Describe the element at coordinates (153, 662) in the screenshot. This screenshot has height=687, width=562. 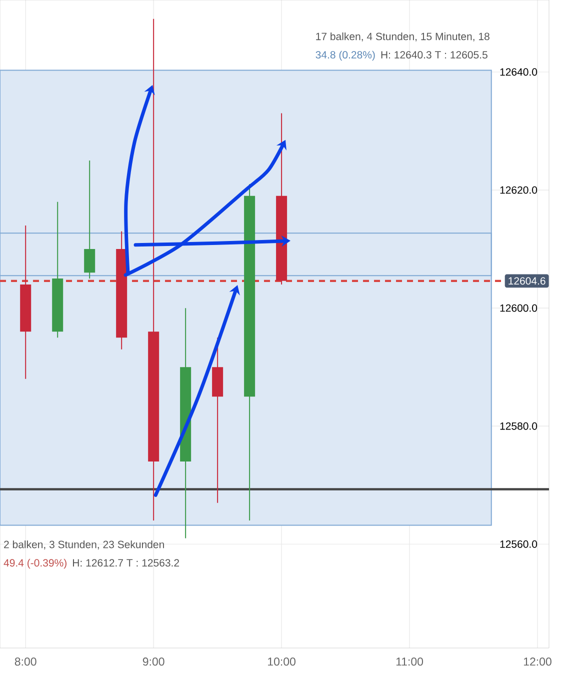
I see `x-tick-label: 9:00` at that location.